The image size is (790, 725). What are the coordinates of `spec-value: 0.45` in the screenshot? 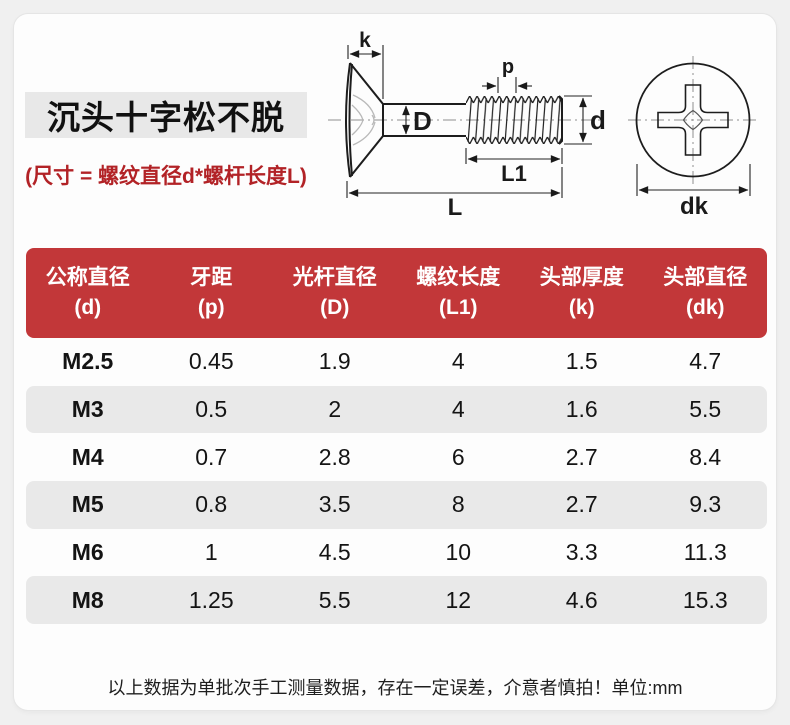 It's located at (211, 361).